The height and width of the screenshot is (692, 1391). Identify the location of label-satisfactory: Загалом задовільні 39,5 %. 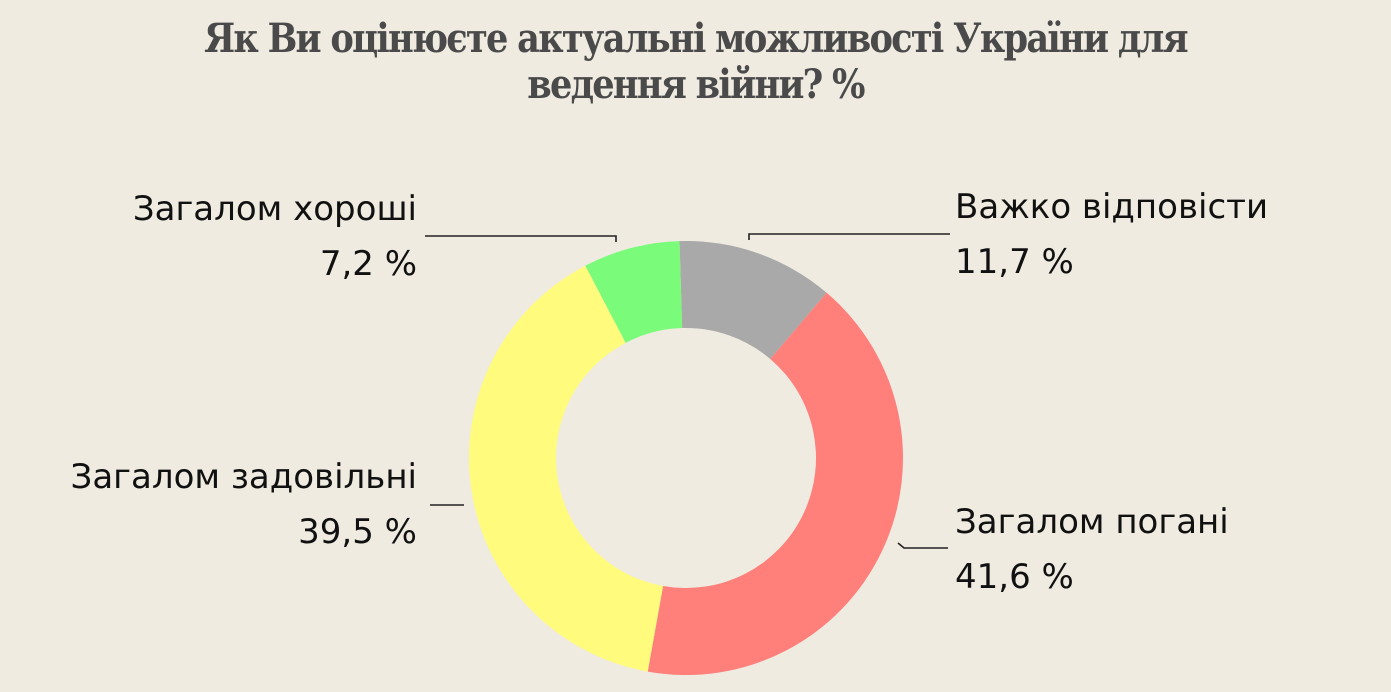
(244, 505).